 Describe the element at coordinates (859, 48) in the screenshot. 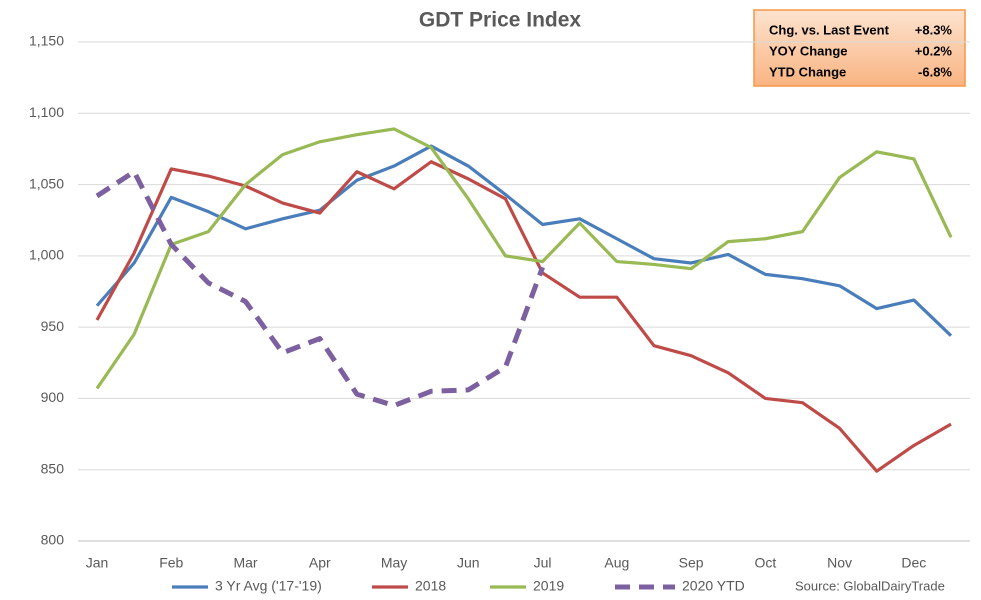

I see `annotation-box` at that location.